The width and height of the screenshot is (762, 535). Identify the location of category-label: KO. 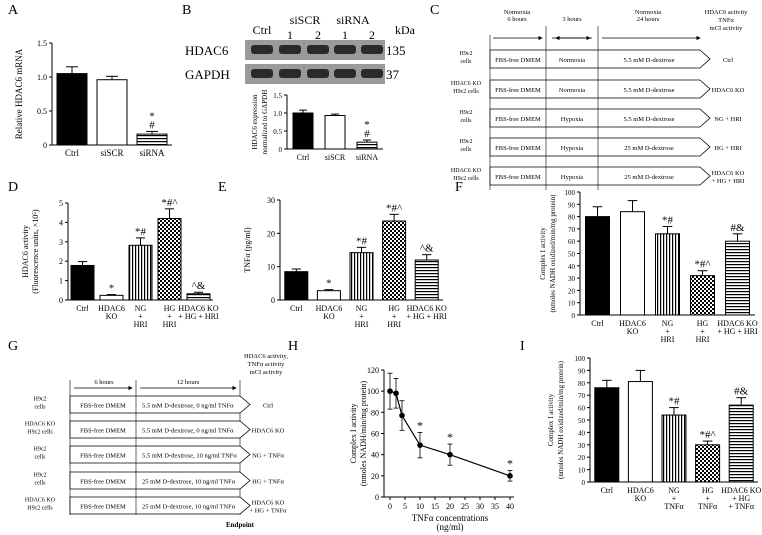
(641, 498).